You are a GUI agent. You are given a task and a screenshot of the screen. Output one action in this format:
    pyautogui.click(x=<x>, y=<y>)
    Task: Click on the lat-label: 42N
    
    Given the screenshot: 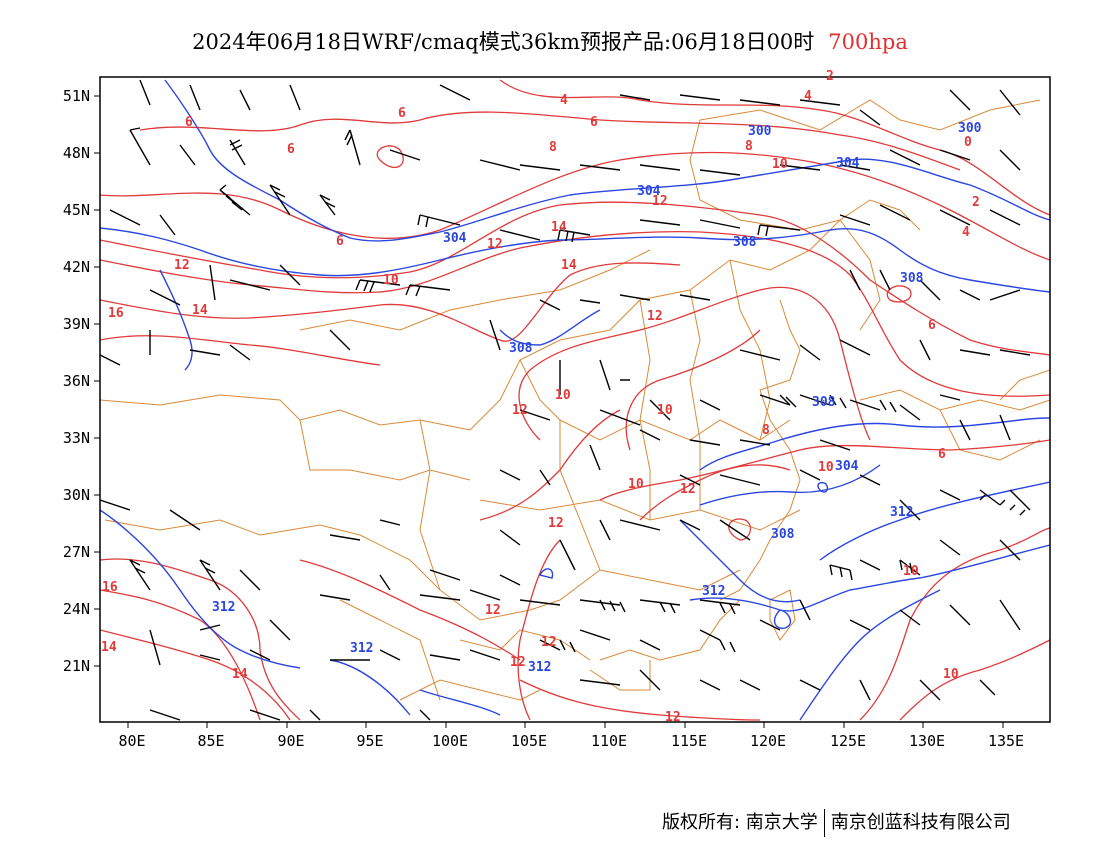 What is the action you would take?
    pyautogui.click(x=76, y=267)
    